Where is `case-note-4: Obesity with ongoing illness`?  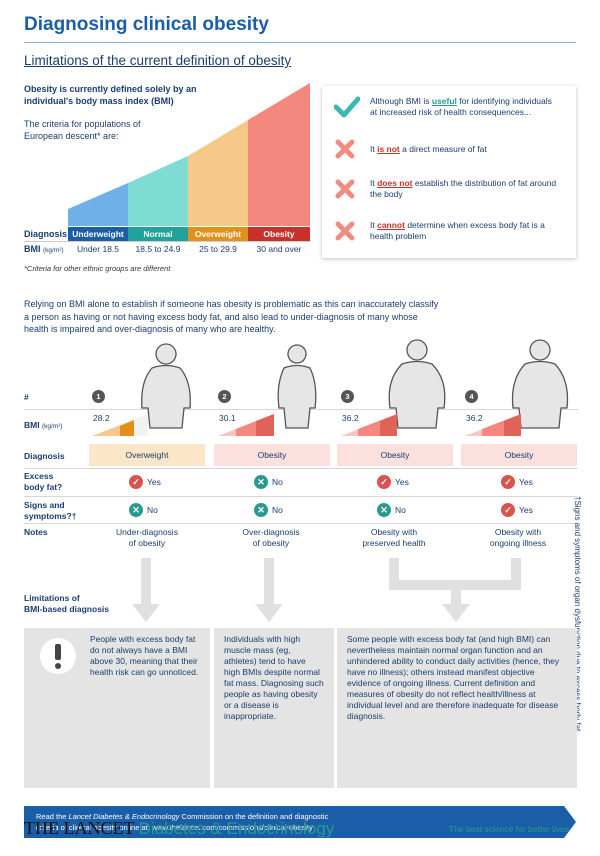
case-note-4: Obesity with ongoing illness is located at coordinates (518, 537).